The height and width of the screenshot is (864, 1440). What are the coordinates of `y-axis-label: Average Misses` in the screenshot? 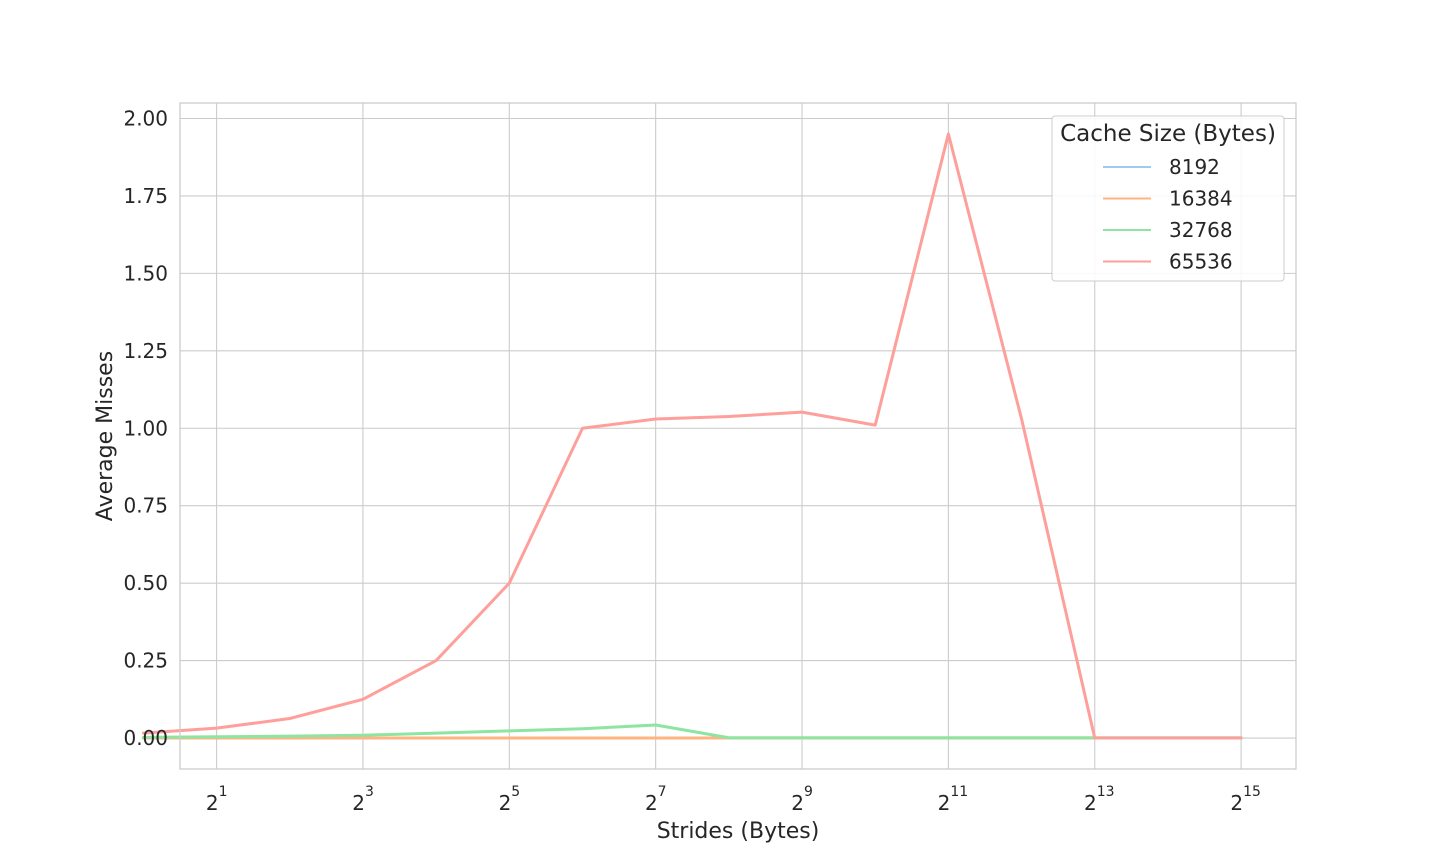 It's located at (105, 436).